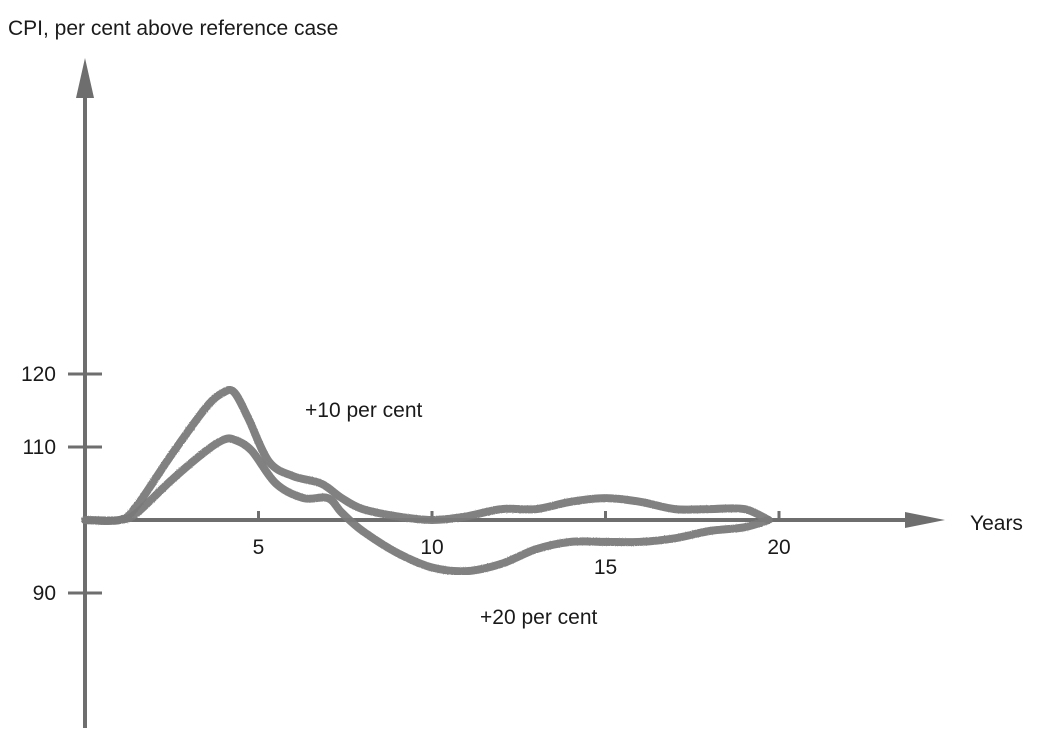  I want to click on y-axis-arrowhead, so click(85, 78).